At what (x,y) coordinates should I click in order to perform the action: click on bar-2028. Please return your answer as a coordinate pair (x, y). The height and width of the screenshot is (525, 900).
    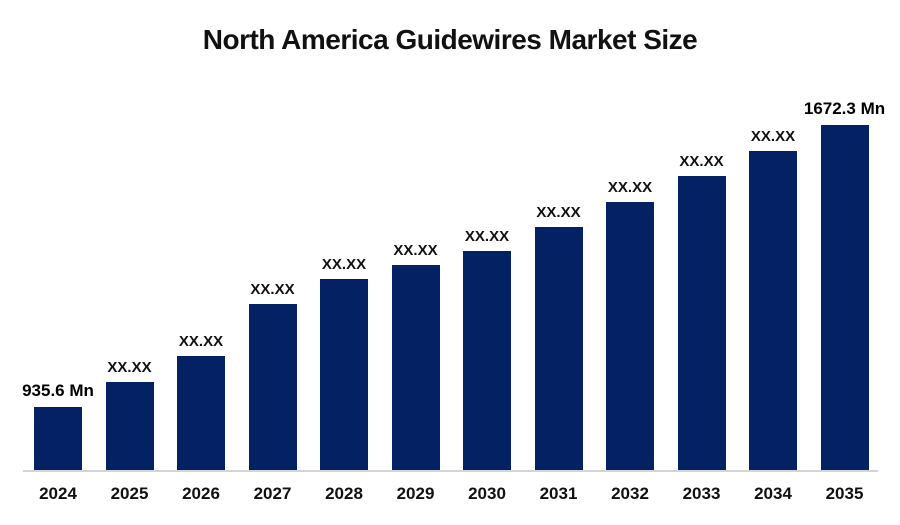
    Looking at the image, I should click on (344, 374).